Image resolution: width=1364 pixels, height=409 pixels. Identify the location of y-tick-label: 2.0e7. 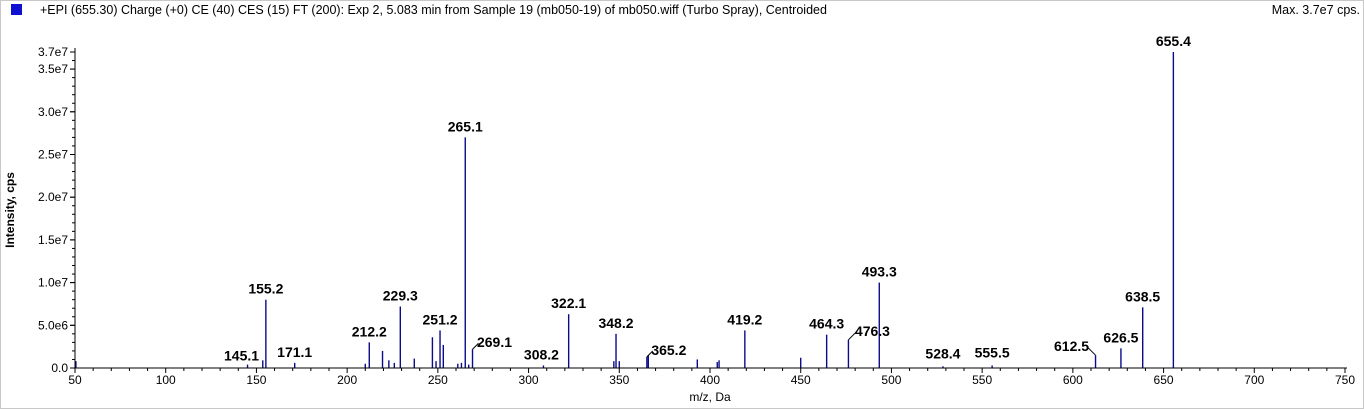
(53, 197).